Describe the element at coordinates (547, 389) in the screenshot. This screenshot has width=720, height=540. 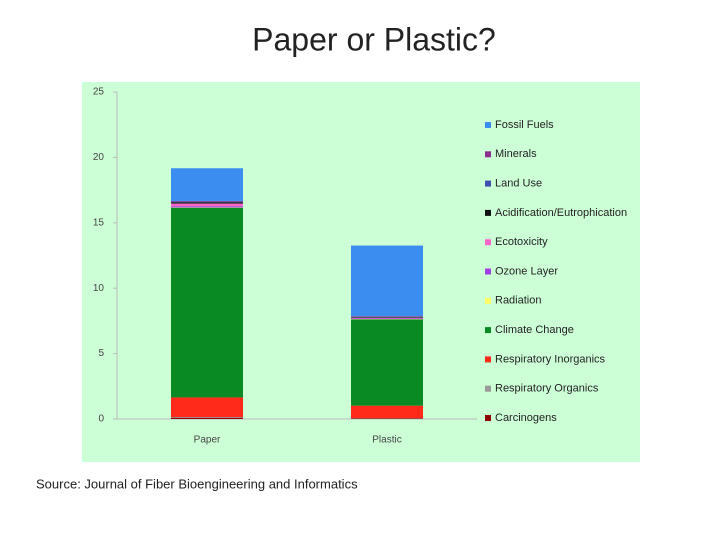
I see `legend-label: Respiratory Organics` at that location.